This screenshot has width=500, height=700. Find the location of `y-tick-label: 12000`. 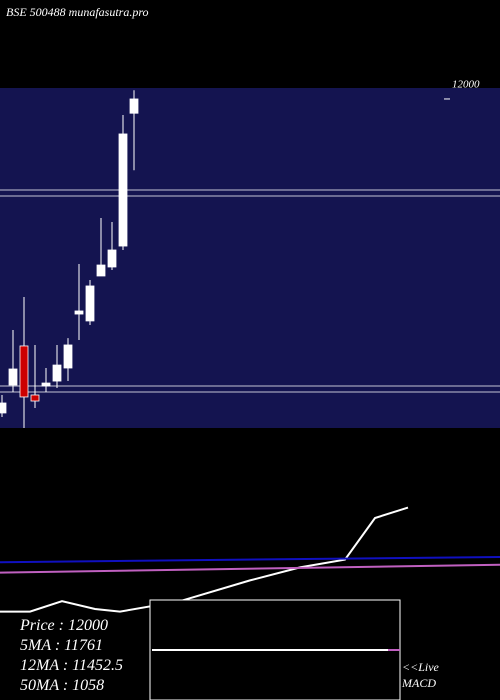

y-tick-label: 12000 is located at coordinates (466, 84).